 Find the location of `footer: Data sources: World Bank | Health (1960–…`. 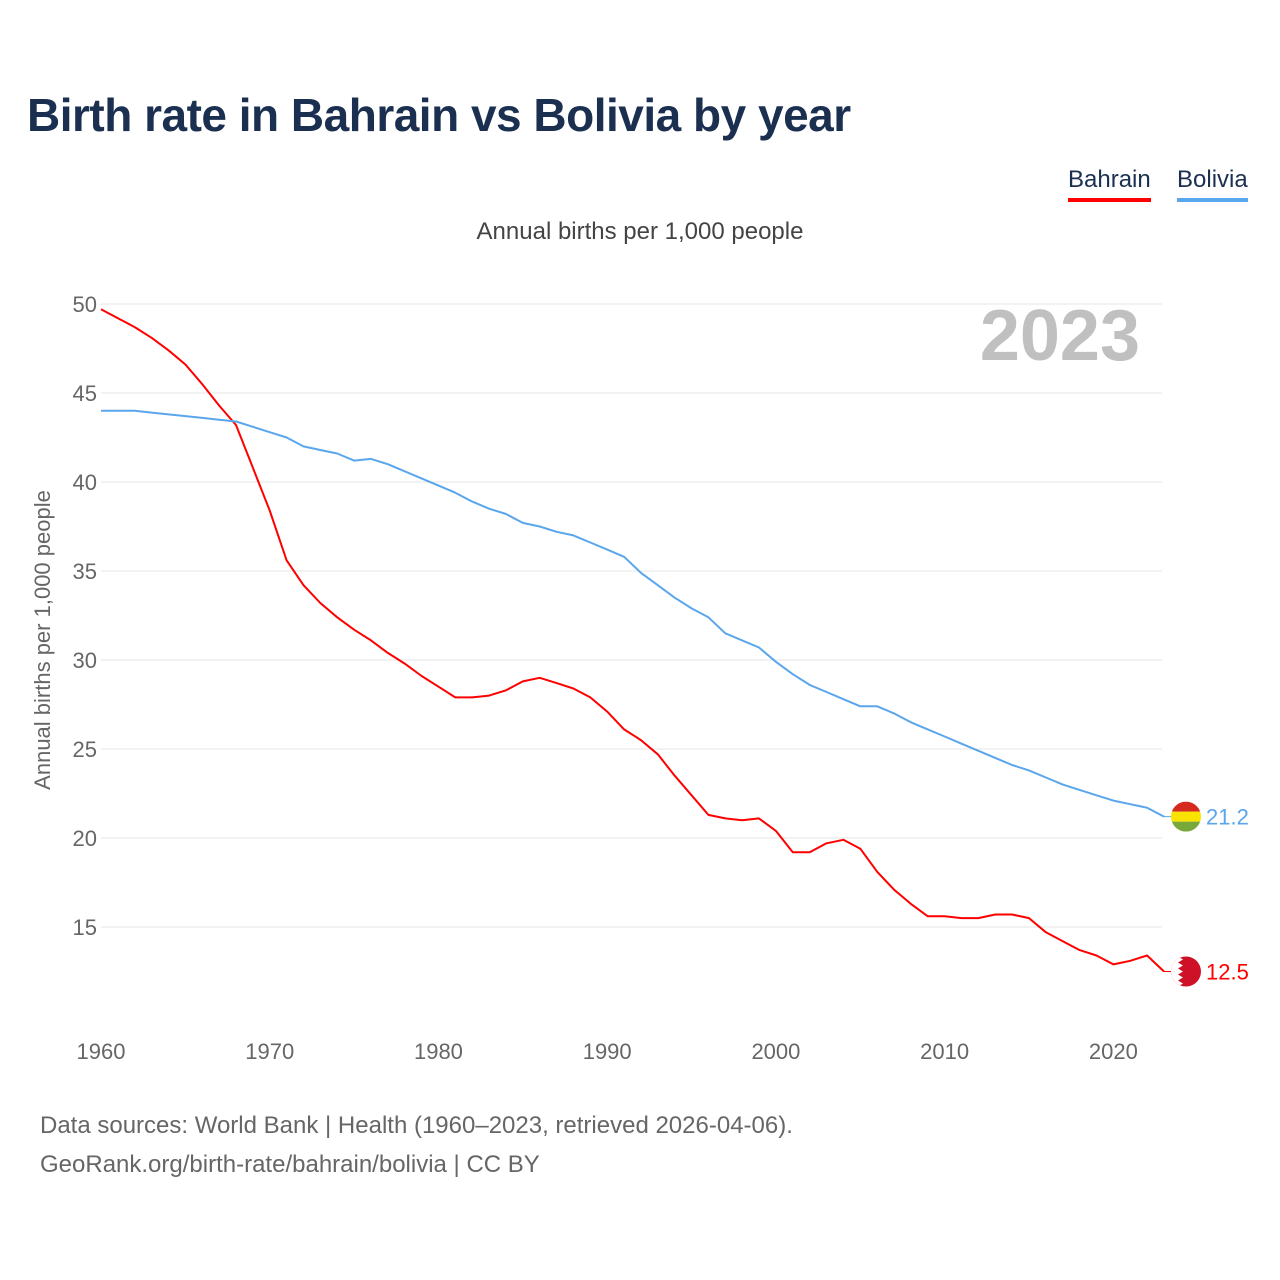

footer: Data sources: World Bank | Health (1960–… is located at coordinates (416, 1145).